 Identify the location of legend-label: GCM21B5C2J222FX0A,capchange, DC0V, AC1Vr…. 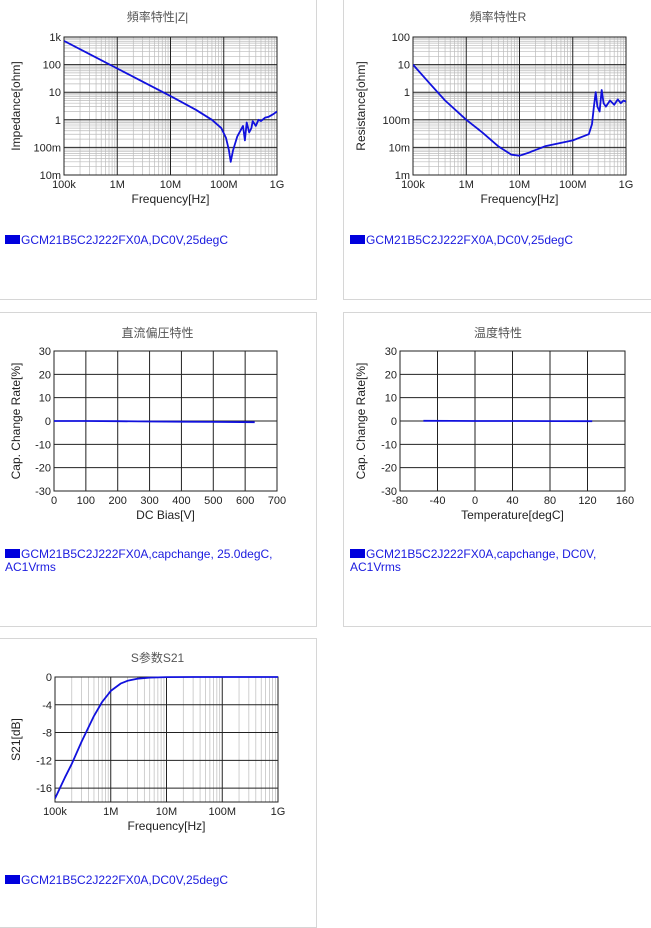
(473, 560).